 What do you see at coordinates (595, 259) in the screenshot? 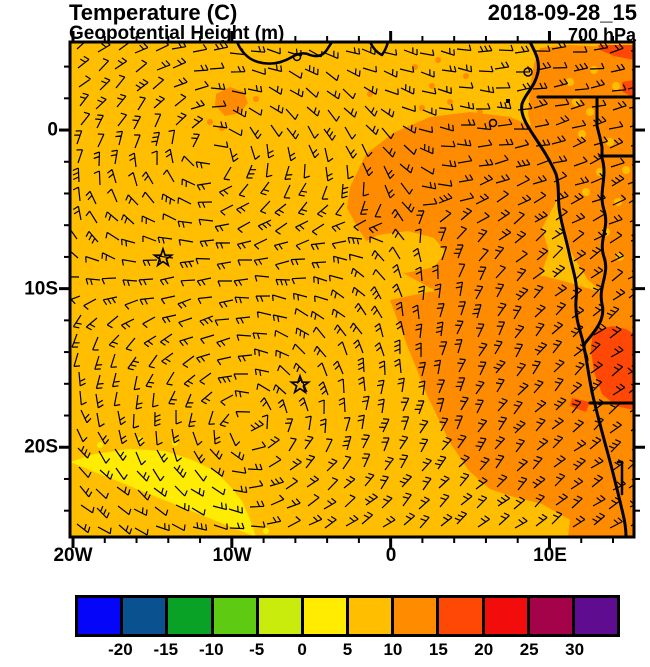
I see `country-border-meander` at bounding box center [595, 259].